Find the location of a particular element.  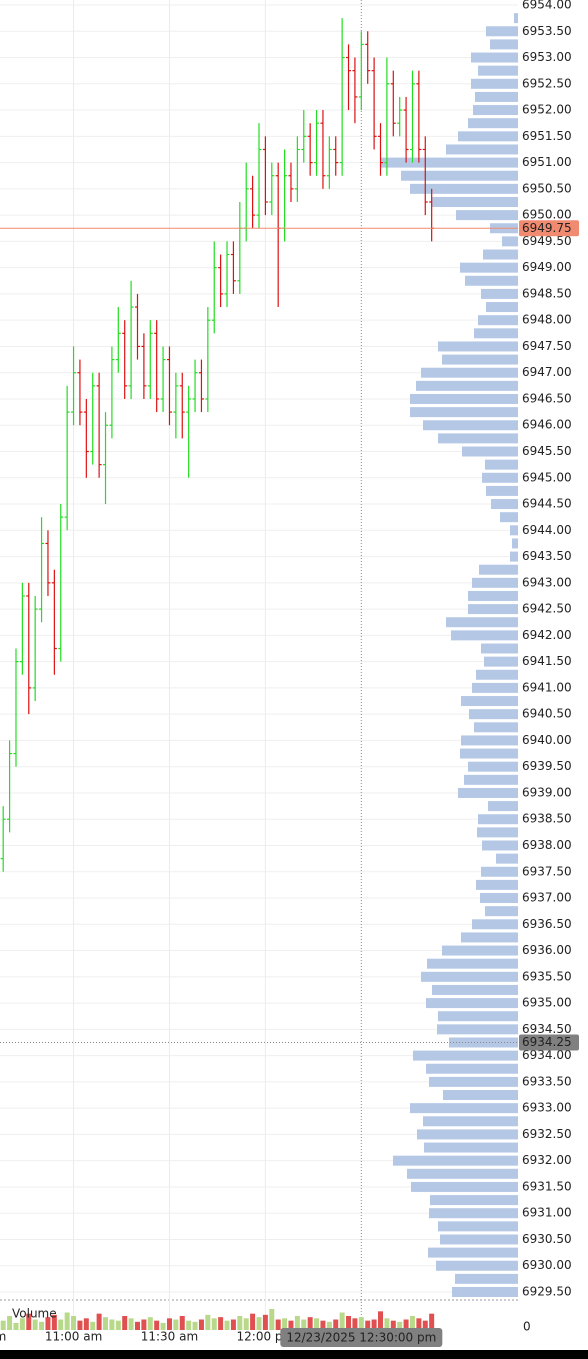

y-tick-label: 6935.00 is located at coordinates (547, 1003).